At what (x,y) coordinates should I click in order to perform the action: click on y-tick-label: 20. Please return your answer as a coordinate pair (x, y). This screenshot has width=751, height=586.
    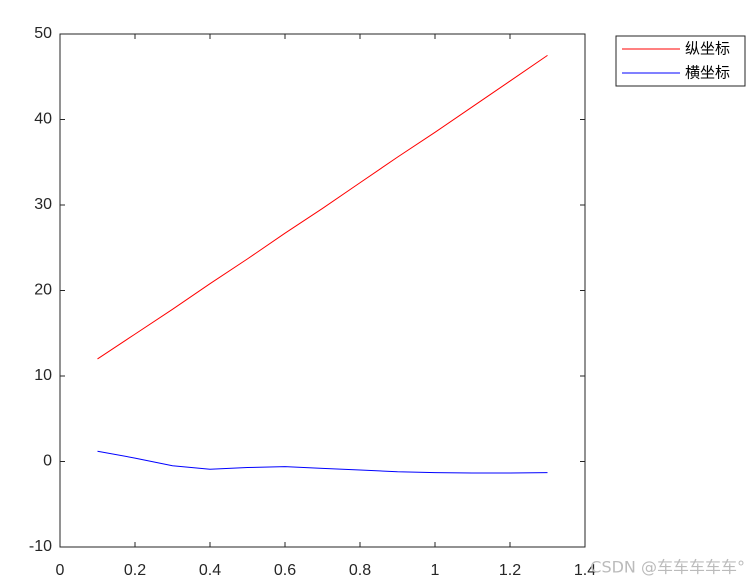
    Looking at the image, I should click on (43, 290).